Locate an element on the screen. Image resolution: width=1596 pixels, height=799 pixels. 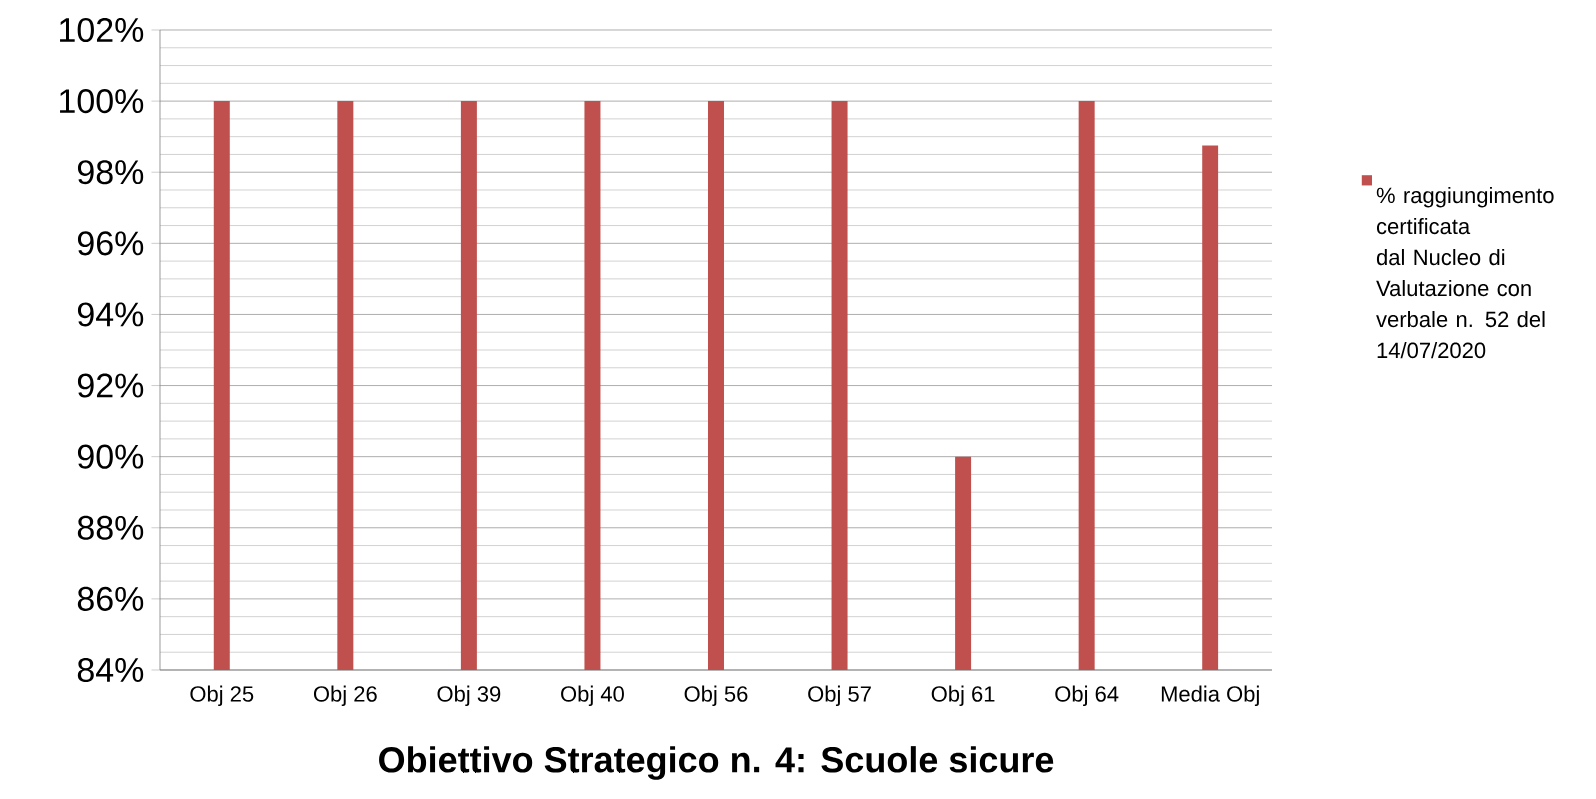
x-tick-label: Obj 57 is located at coordinates (839, 696).